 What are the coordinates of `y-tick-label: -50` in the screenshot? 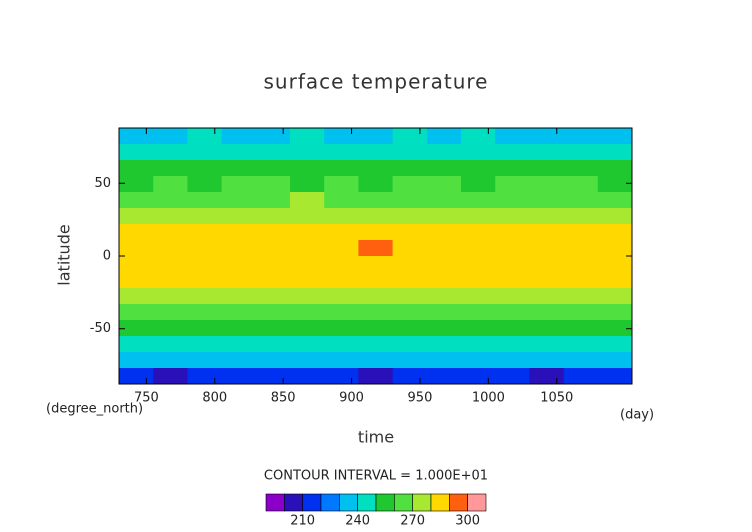 It's located at (100, 328).